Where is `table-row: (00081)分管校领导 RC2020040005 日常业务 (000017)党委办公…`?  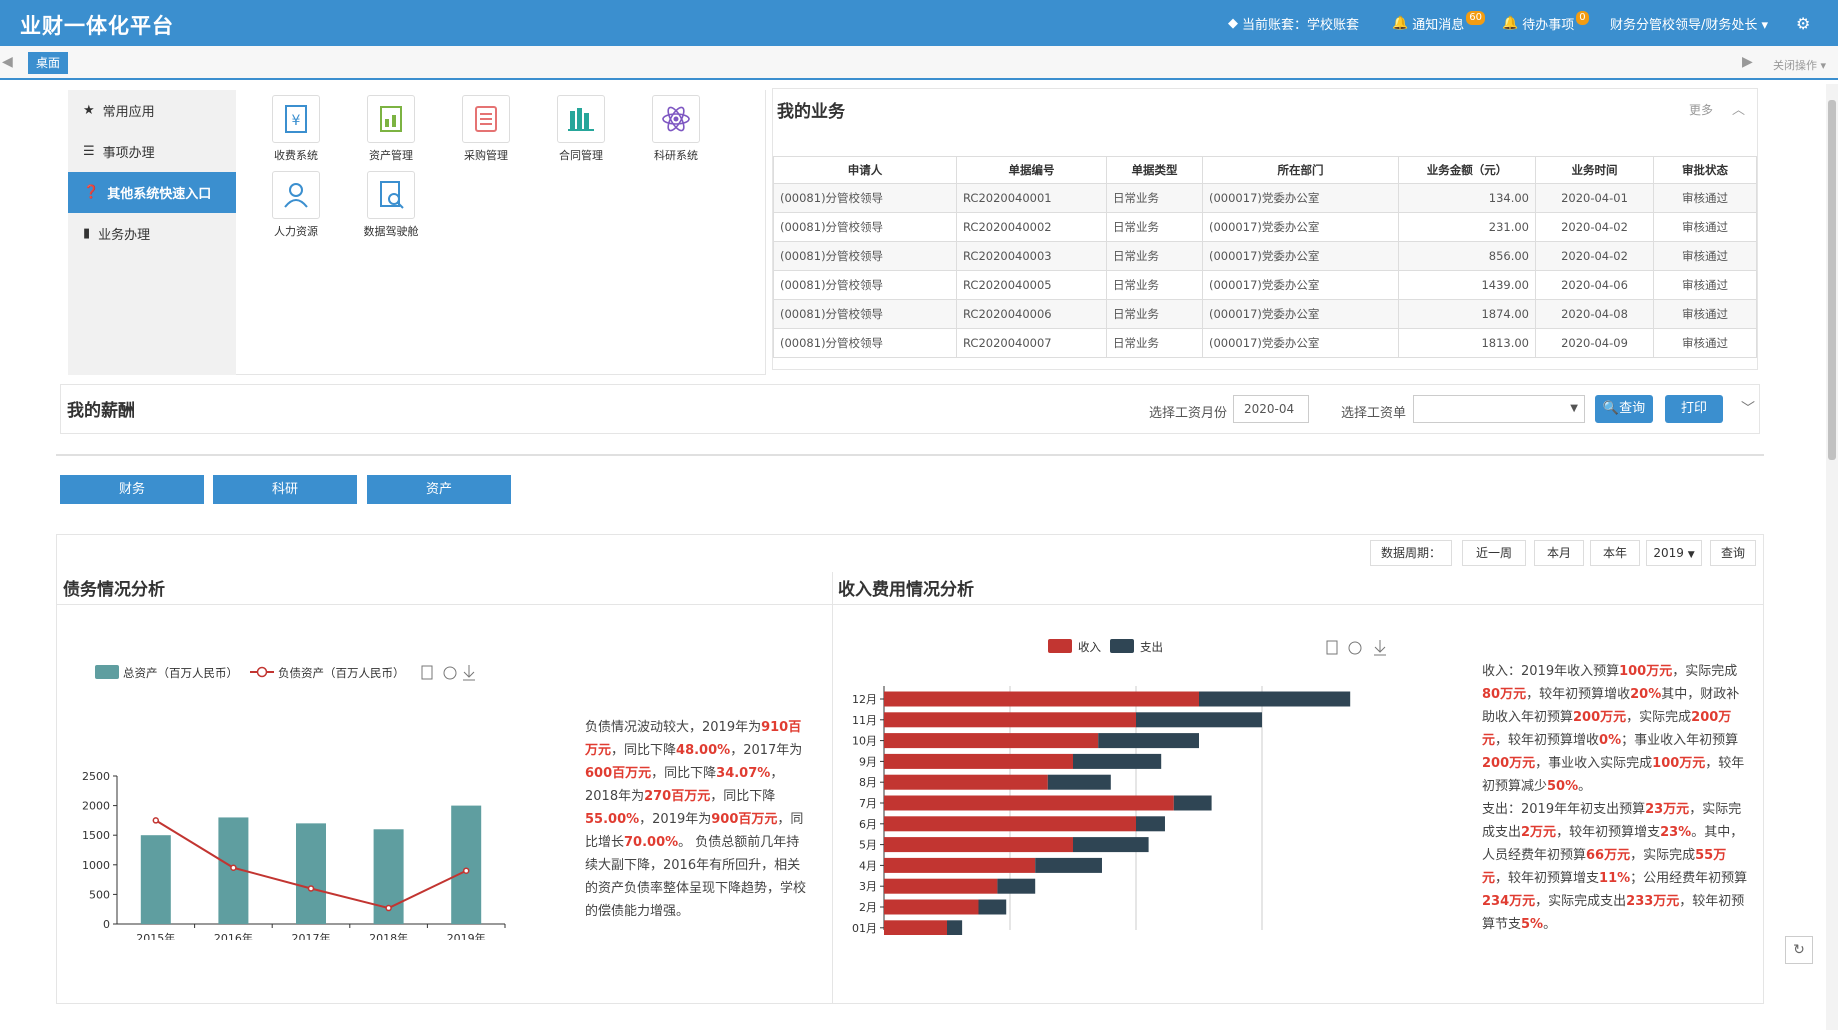
table-row: (00081)分管校领导 RC2020040005 日常业务 (000017)党委办公… is located at coordinates (1265, 285).